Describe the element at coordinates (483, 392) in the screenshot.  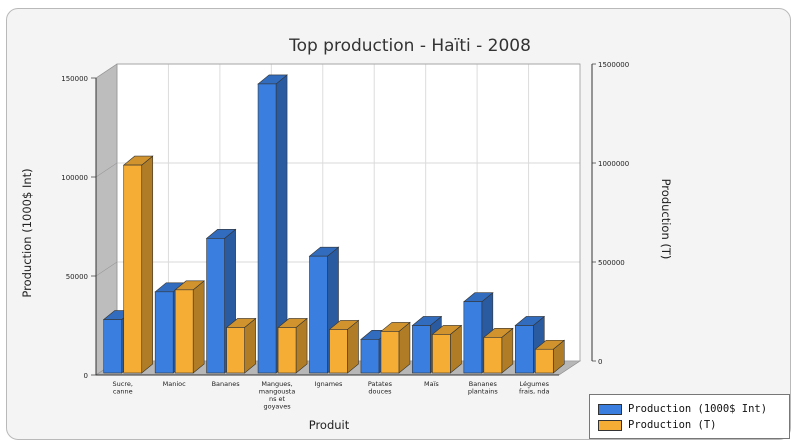
I see `x-tick-label-line: plantains` at that location.